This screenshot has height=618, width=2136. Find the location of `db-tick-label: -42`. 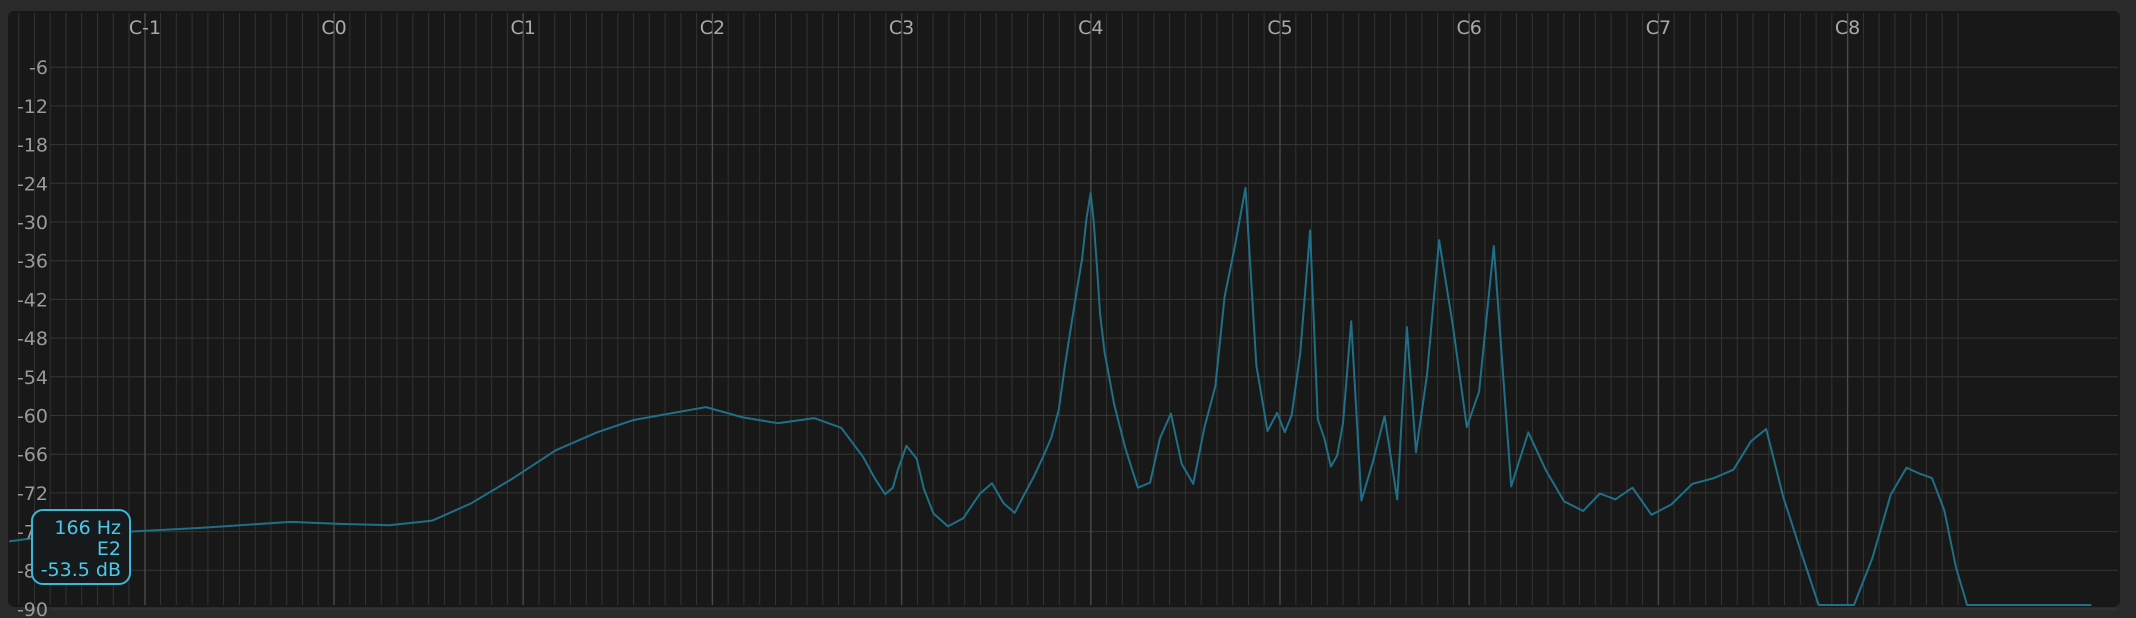

db-tick-label: -42 is located at coordinates (32, 300).